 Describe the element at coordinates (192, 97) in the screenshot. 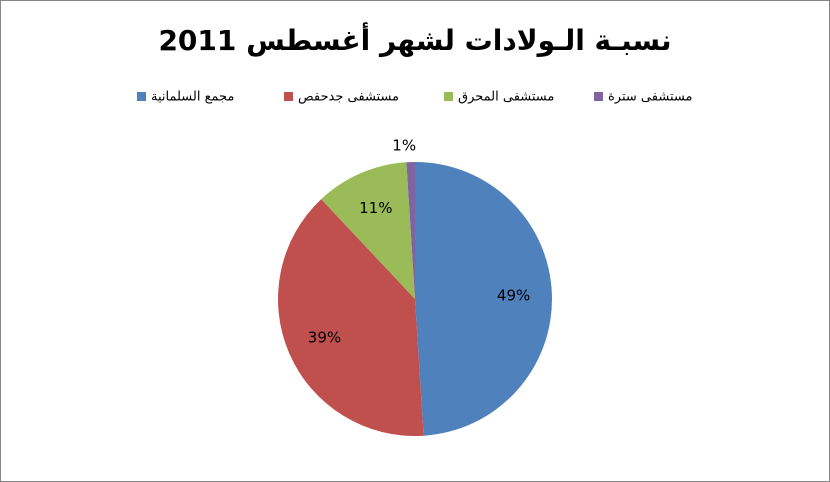

I see `legend-label: مجمع السلمانية` at that location.